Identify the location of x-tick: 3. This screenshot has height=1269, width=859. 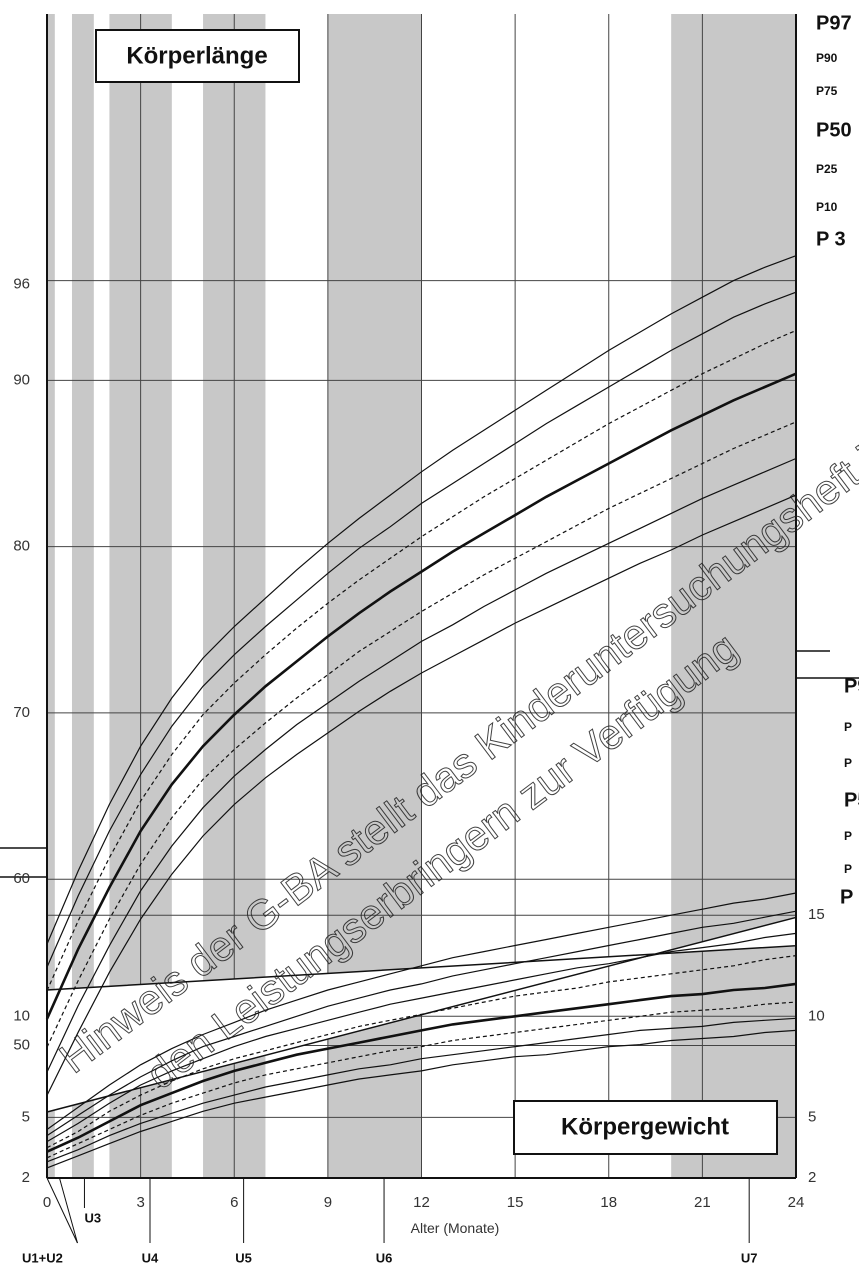
(140, 1202).